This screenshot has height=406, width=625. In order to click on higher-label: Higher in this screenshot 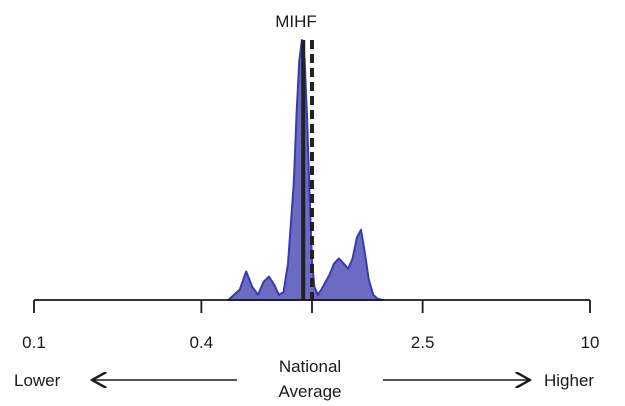, I will do `click(569, 380)`.